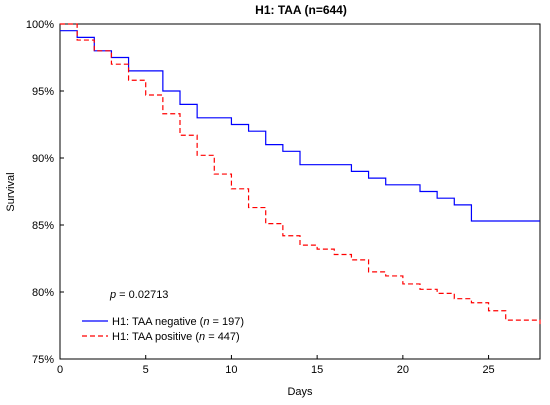 The height and width of the screenshot is (405, 550). I want to click on x-axis-label: Days, so click(300, 392).